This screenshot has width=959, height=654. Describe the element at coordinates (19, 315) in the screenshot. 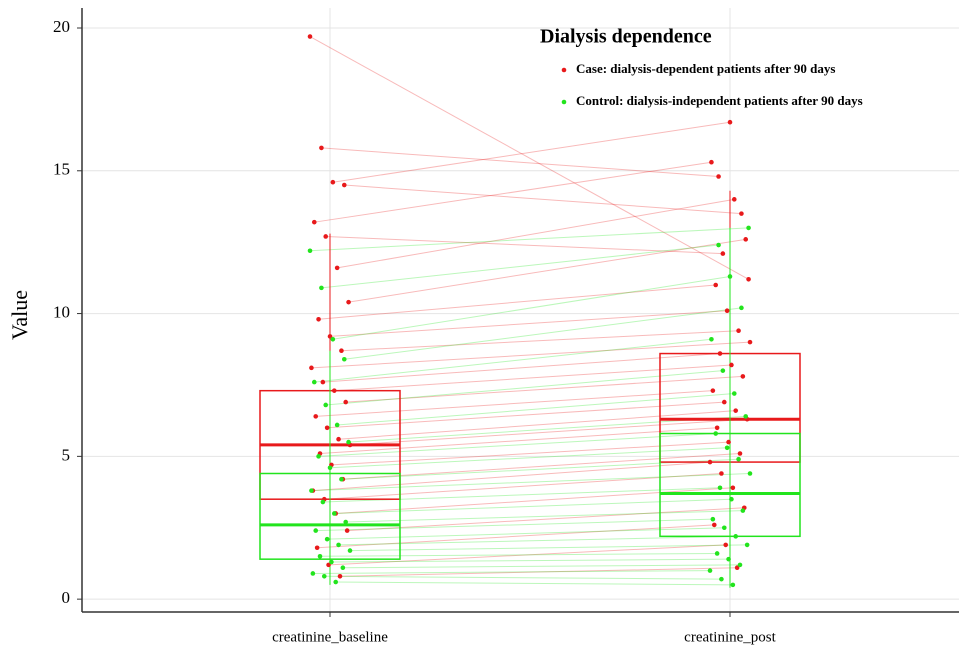

I see `y-axis-label: Value` at that location.